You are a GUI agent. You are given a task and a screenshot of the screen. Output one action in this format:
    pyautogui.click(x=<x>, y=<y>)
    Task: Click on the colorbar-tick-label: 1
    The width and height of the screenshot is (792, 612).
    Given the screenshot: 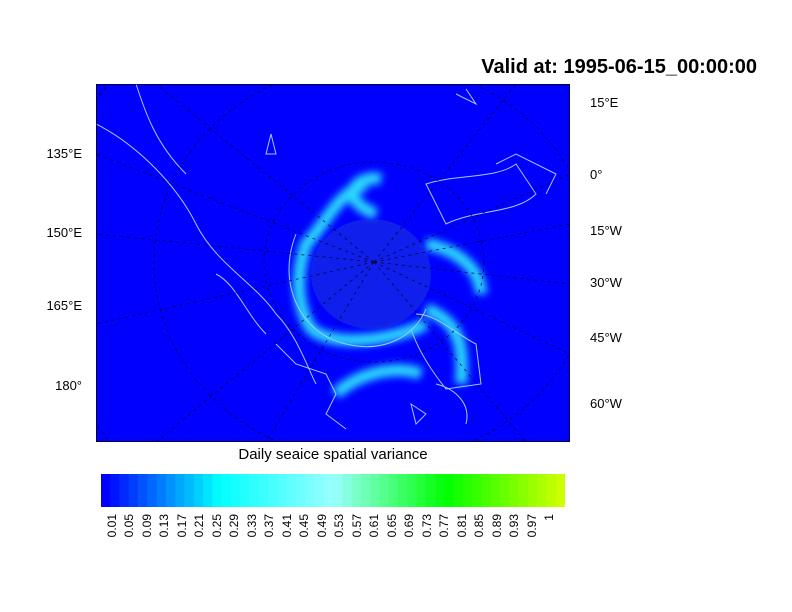 What is the action you would take?
    pyautogui.click(x=549, y=517)
    